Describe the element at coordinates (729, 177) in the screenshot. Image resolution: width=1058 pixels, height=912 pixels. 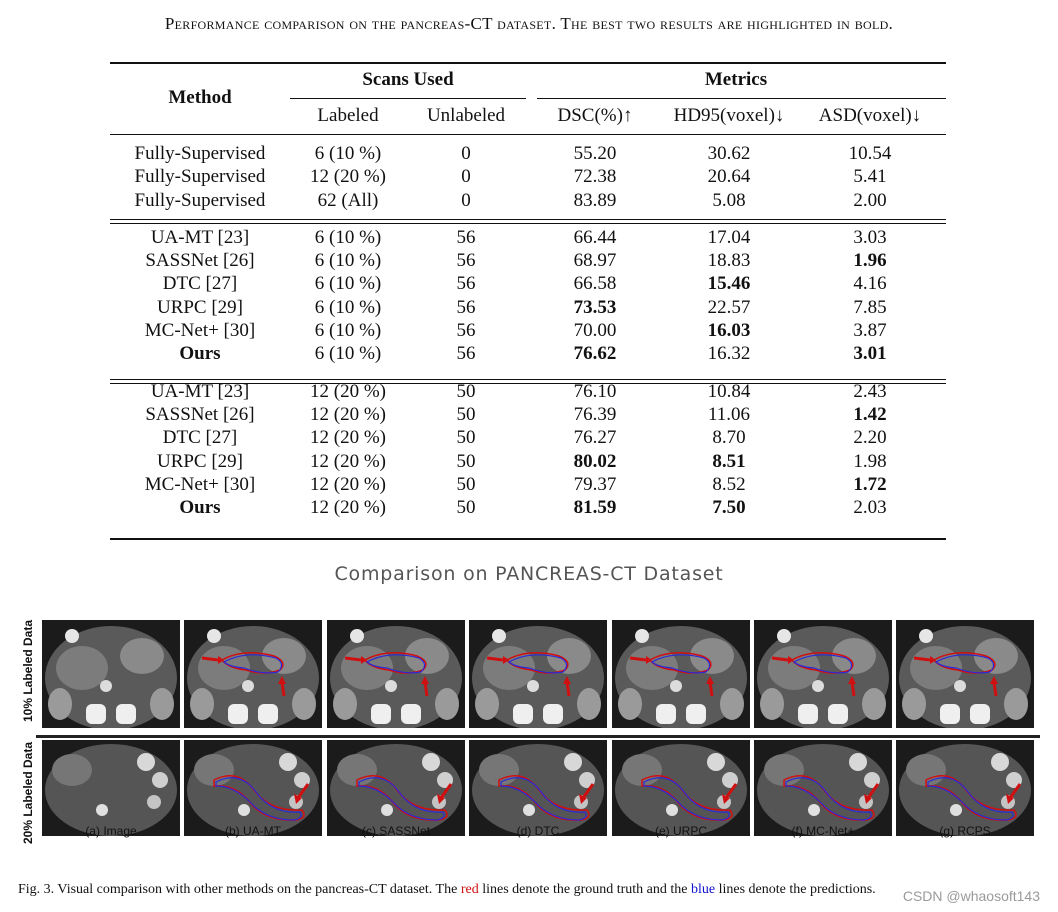
I see `cell-hd95: 20.64` at that location.